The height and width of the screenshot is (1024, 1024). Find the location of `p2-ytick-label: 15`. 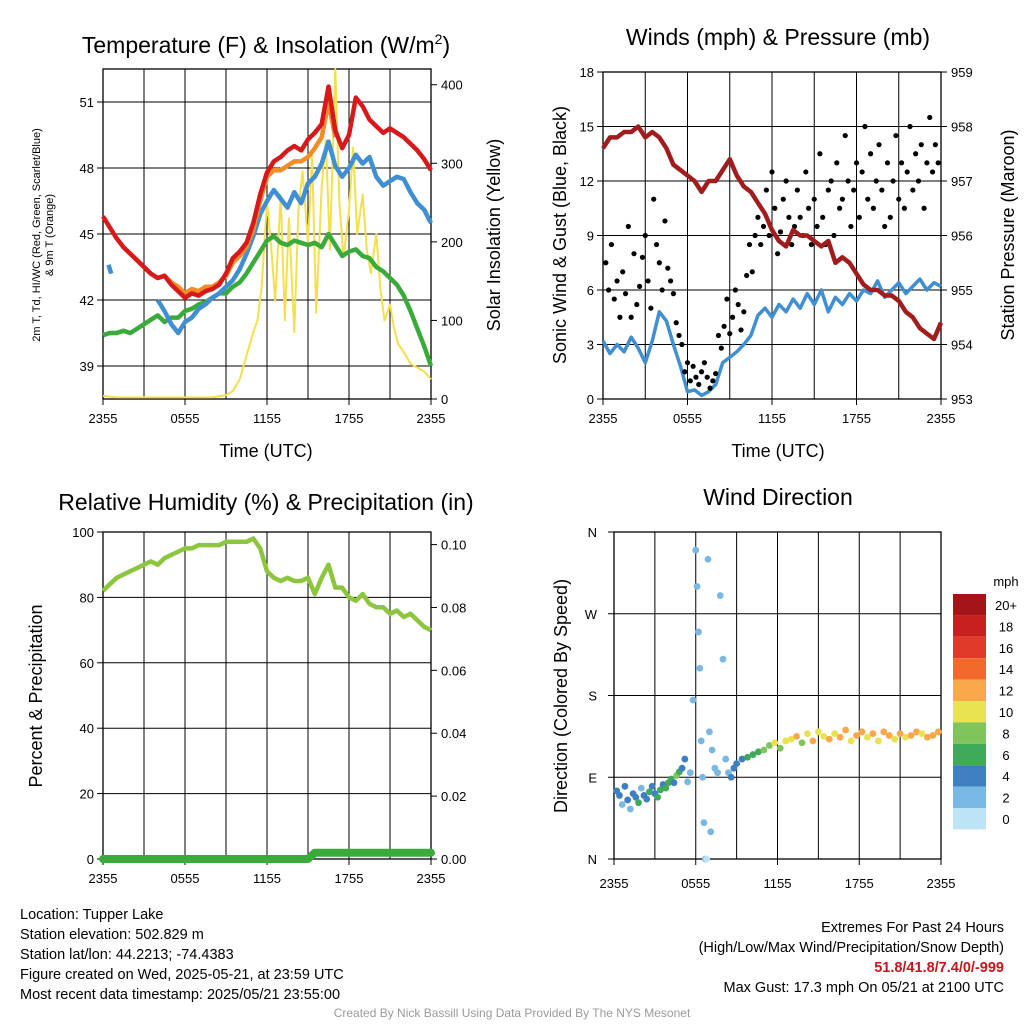

p2-ytick-label: 15 is located at coordinates (587, 127).